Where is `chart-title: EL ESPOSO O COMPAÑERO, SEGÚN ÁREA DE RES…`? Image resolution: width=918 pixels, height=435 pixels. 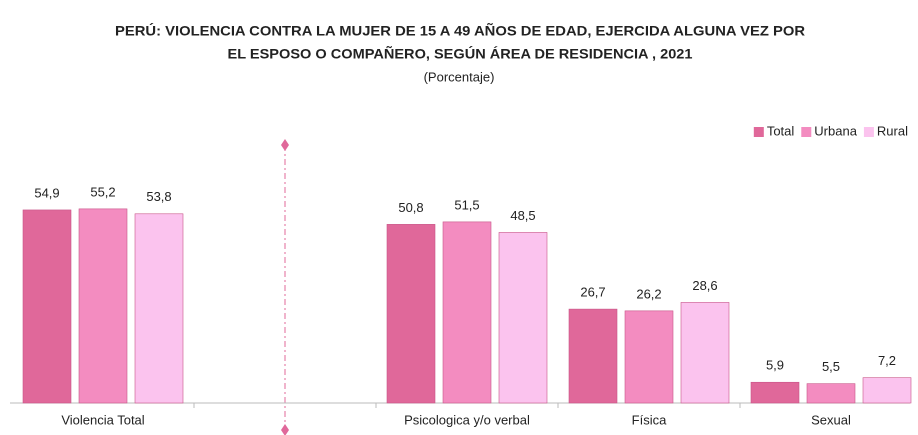
chart-title: EL ESPOSO O COMPAÑERO, SEGÚN ÁREA DE RES… is located at coordinates (460, 53).